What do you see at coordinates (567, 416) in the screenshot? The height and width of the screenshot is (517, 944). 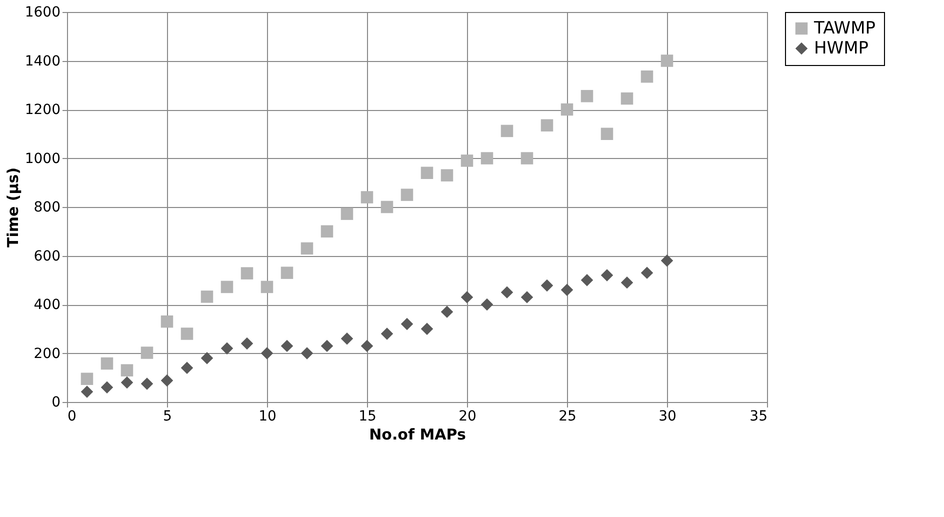 I see `x-tick-label: 25` at bounding box center [567, 416].